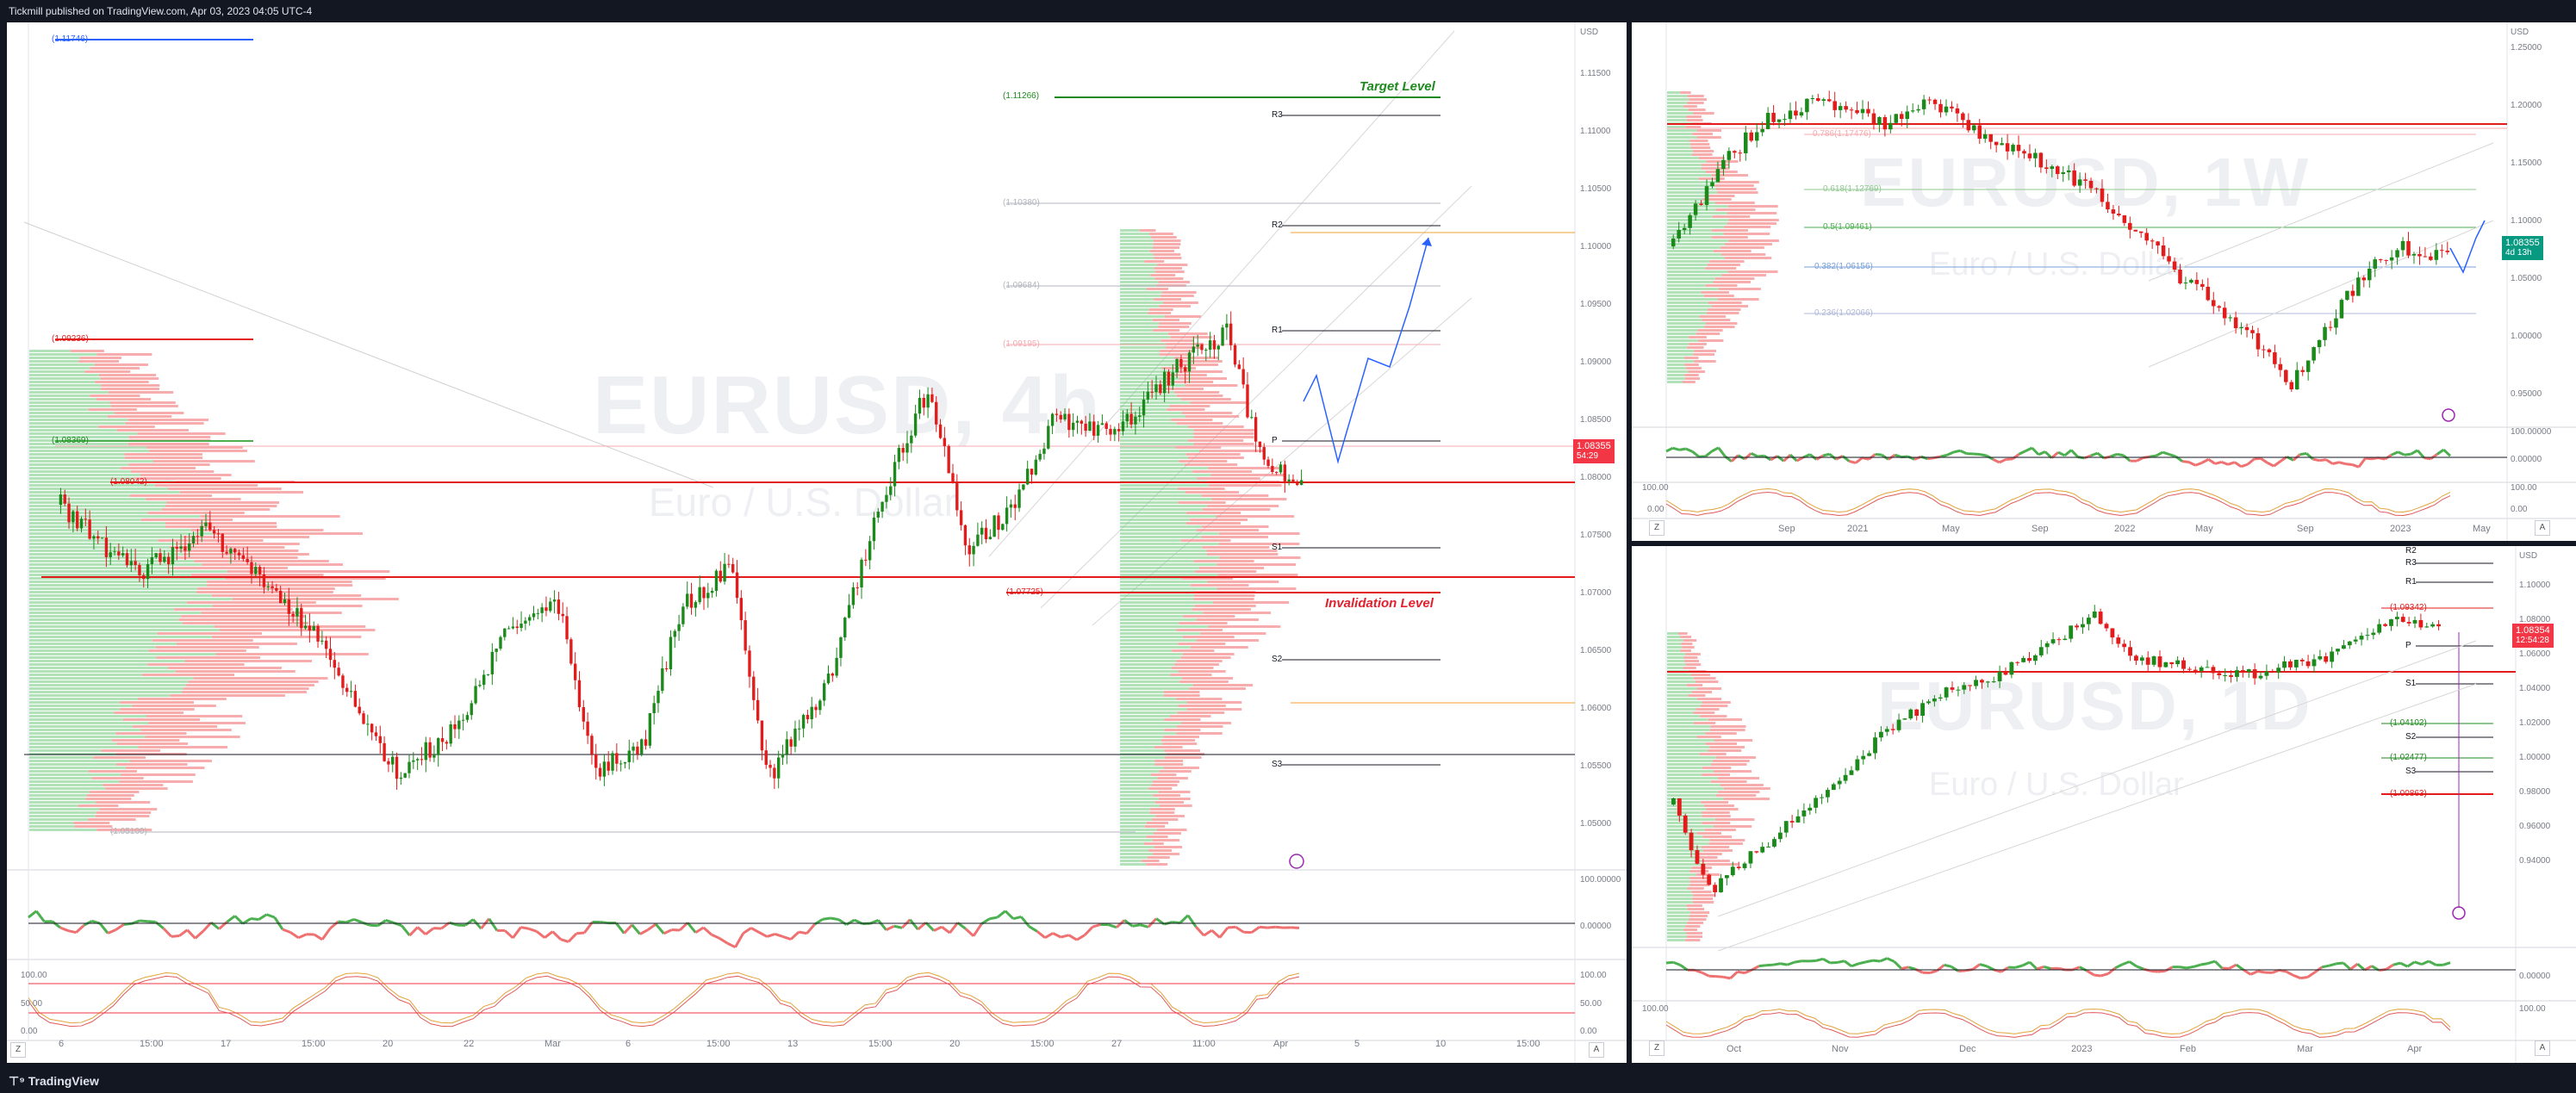 The height and width of the screenshot is (1093, 2576). I want to click on event-marker-icon, so click(2449, 415).